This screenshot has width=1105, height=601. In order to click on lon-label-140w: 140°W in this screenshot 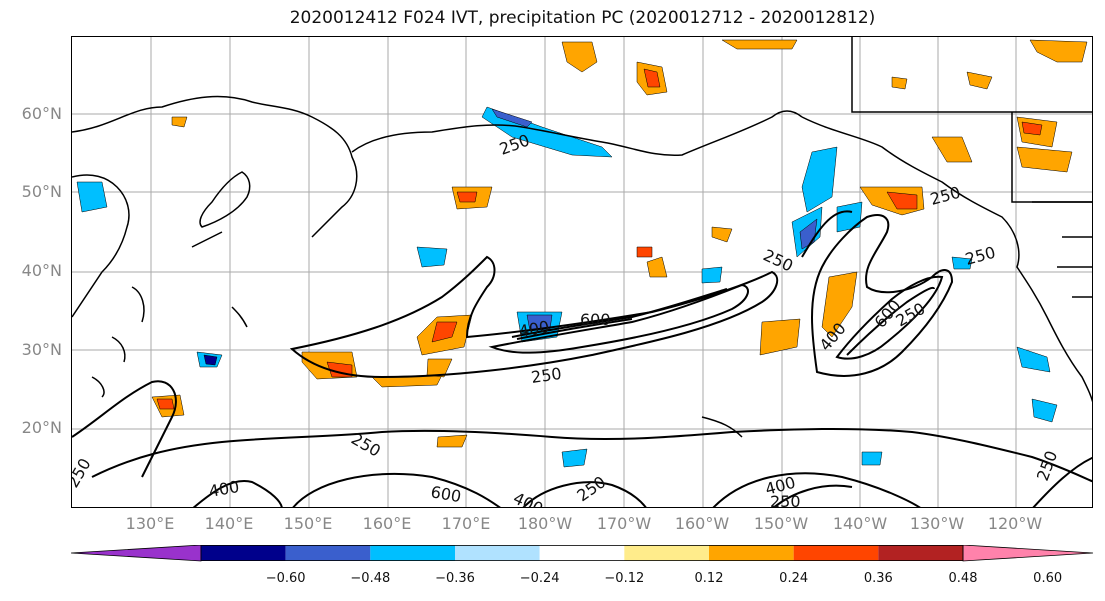, I will do `click(860, 523)`.